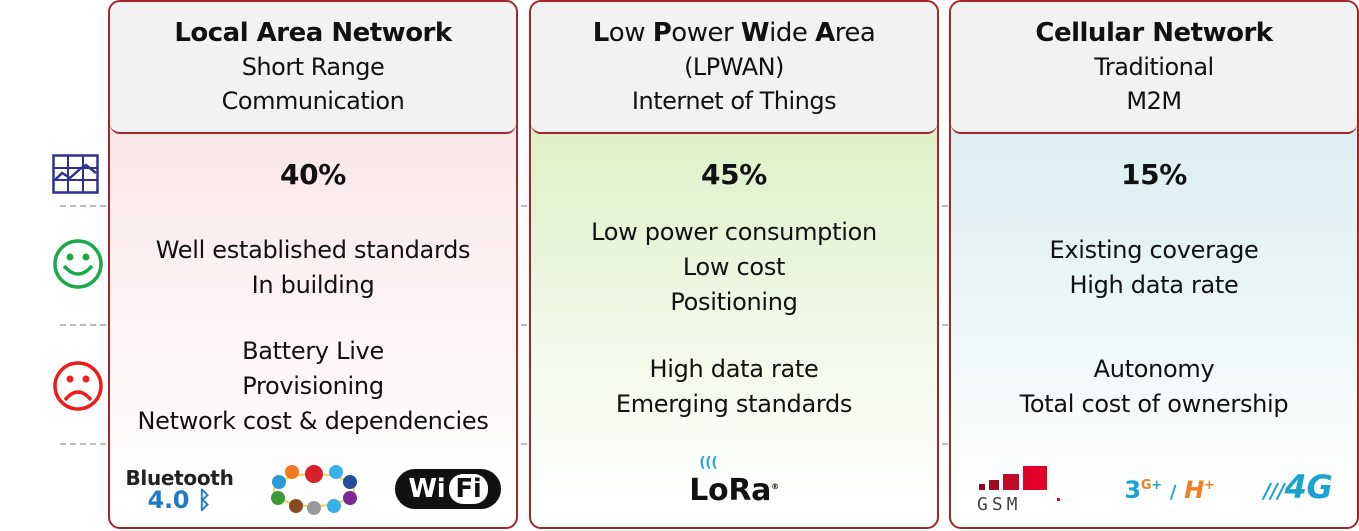  Describe the element at coordinates (734, 174) in the screenshot. I see `market-share: 45%` at that location.